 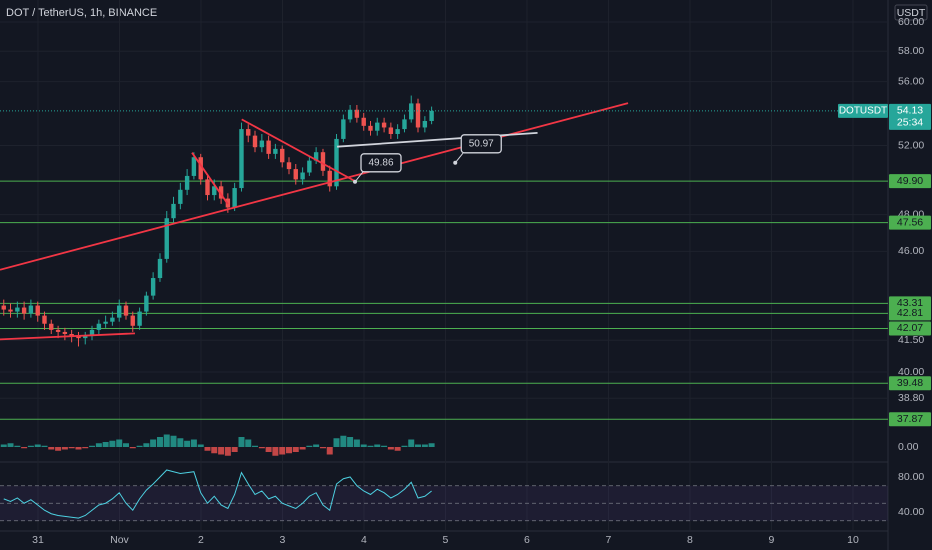 What do you see at coordinates (911, 13) in the screenshot?
I see `currency: USDT` at bounding box center [911, 13].